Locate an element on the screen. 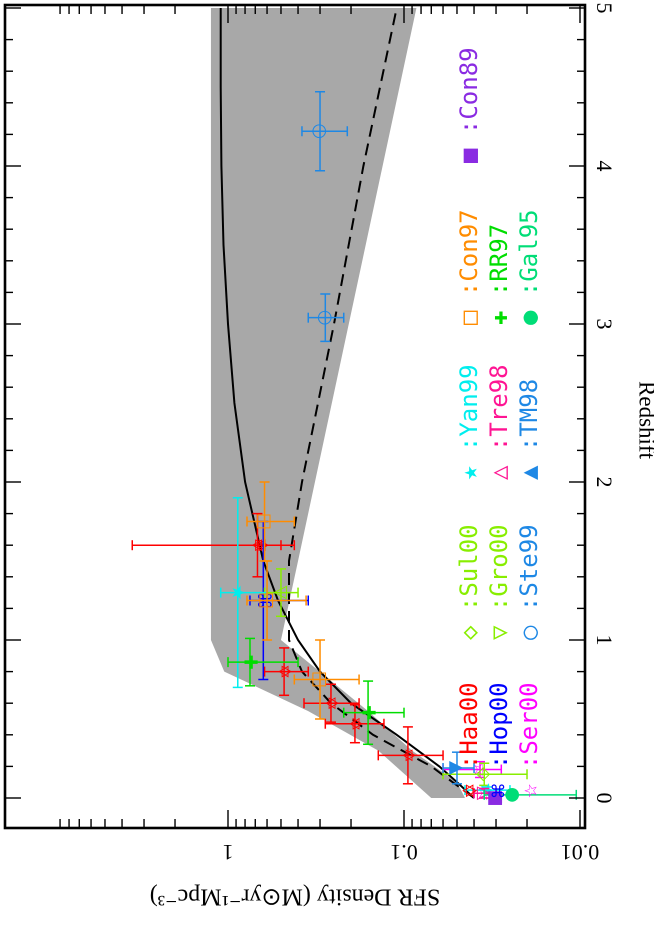  svg-text: △ :Tre98 is located at coordinates (499, 422).